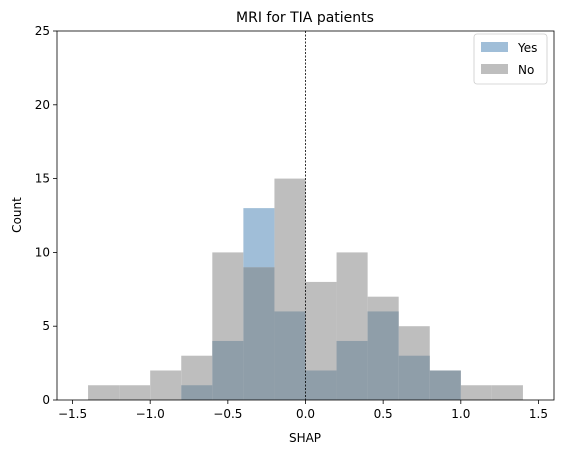  Describe the element at coordinates (321, 333) in the screenshot. I see `series-overlap-bars` at that location.